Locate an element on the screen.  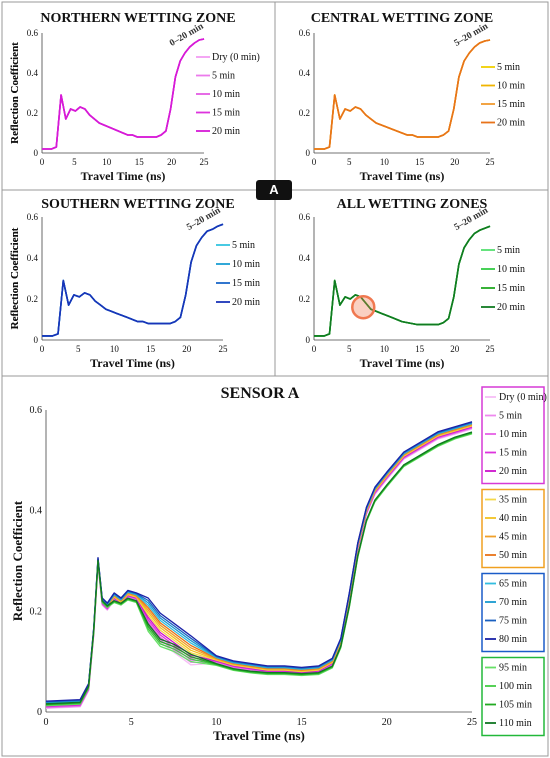
legend-label: 75 min is located at coordinates (513, 621).